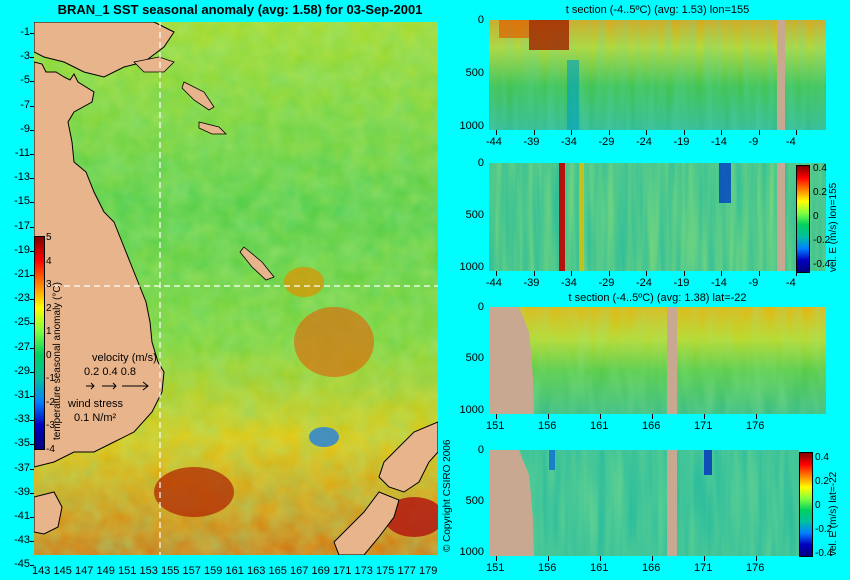 This screenshot has width=850, height=580. What do you see at coordinates (213, 571) in the screenshot?
I see `map-lon-label: 159` at bounding box center [213, 571].